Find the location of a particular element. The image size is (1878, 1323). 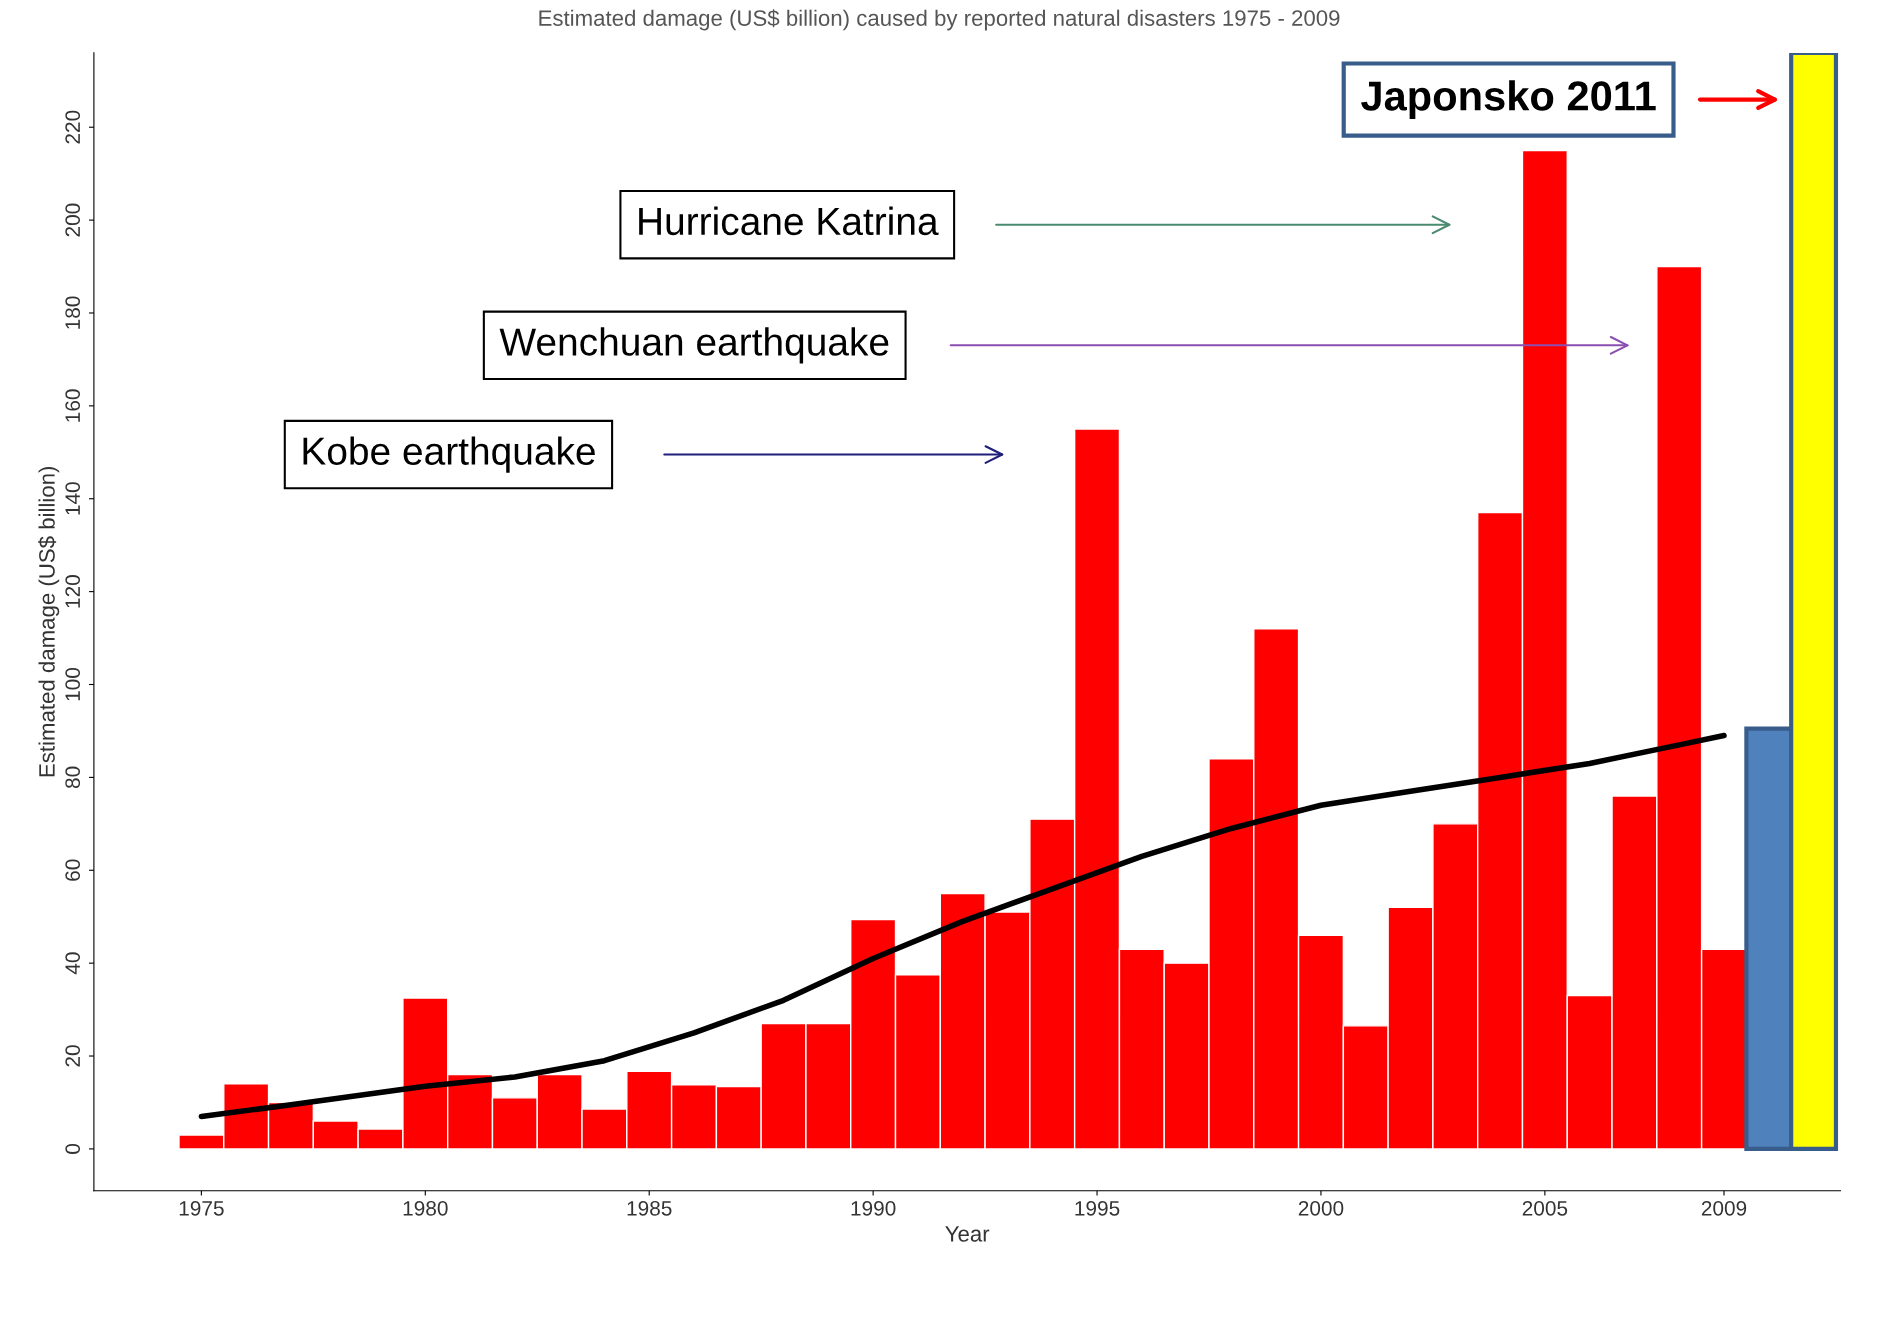

y-tick-label: 160 is located at coordinates (73, 405).